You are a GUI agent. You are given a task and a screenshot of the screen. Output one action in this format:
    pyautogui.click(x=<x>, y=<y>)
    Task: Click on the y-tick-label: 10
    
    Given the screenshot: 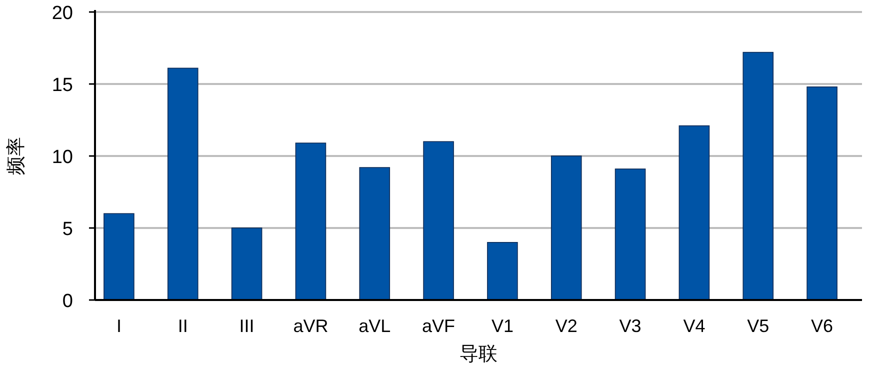 What is the action you would take?
    pyautogui.click(x=62, y=157)
    